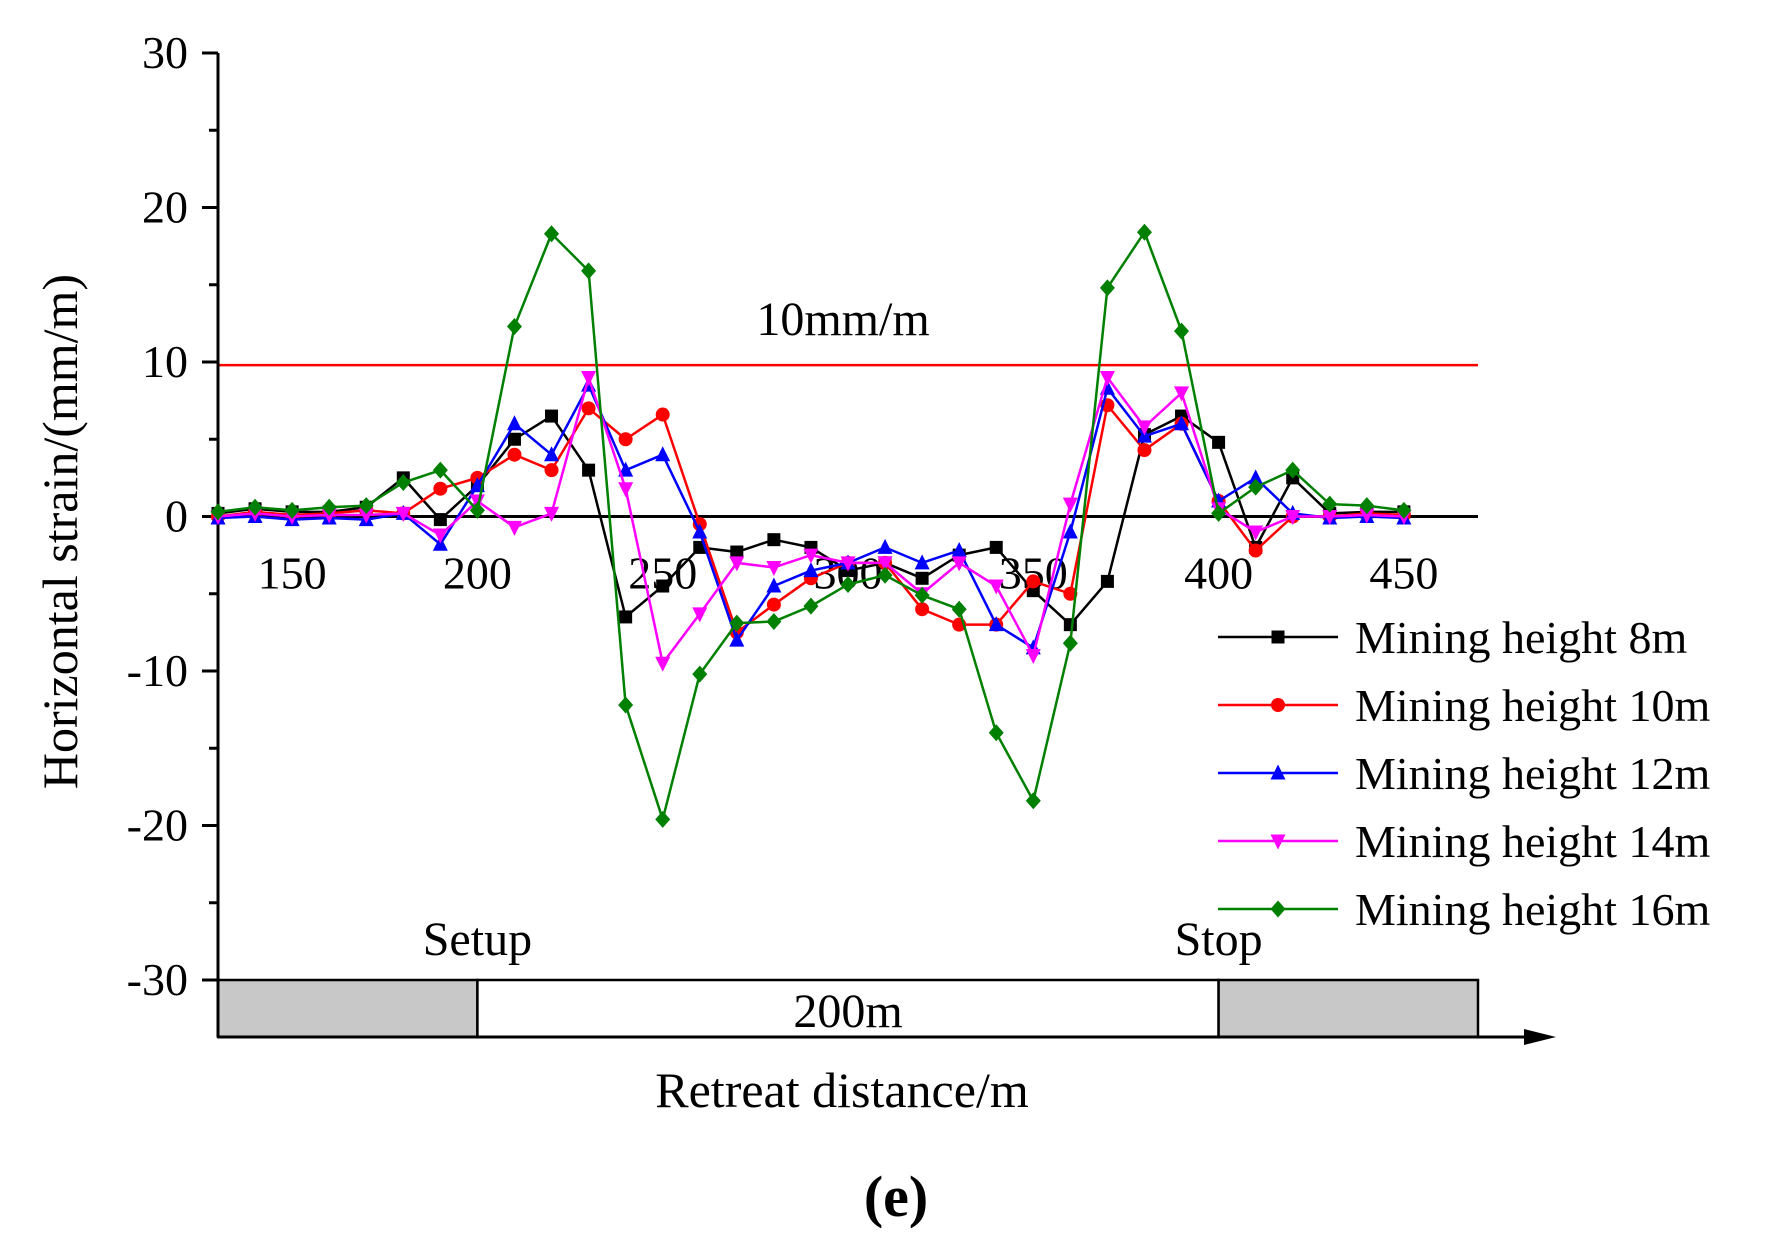 The width and height of the screenshot is (1787, 1256). What do you see at coordinates (477, 939) in the screenshot?
I see `setup-label: Setup` at bounding box center [477, 939].